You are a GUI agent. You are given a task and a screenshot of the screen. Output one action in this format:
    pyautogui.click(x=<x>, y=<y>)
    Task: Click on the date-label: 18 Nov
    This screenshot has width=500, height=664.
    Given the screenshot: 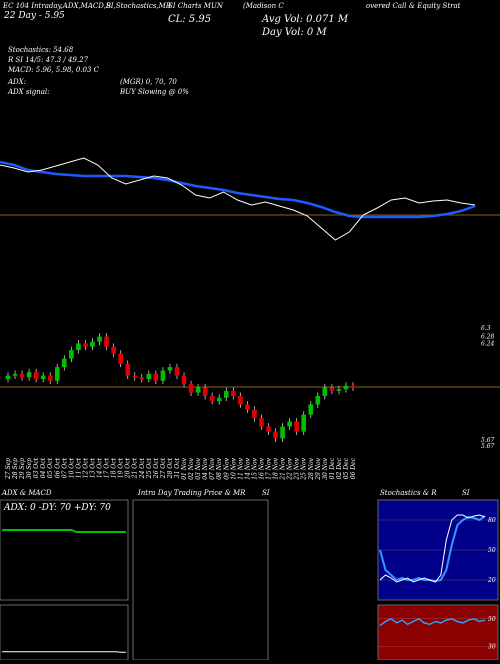 What is the action you would take?
    pyautogui.click(x=276, y=468)
    